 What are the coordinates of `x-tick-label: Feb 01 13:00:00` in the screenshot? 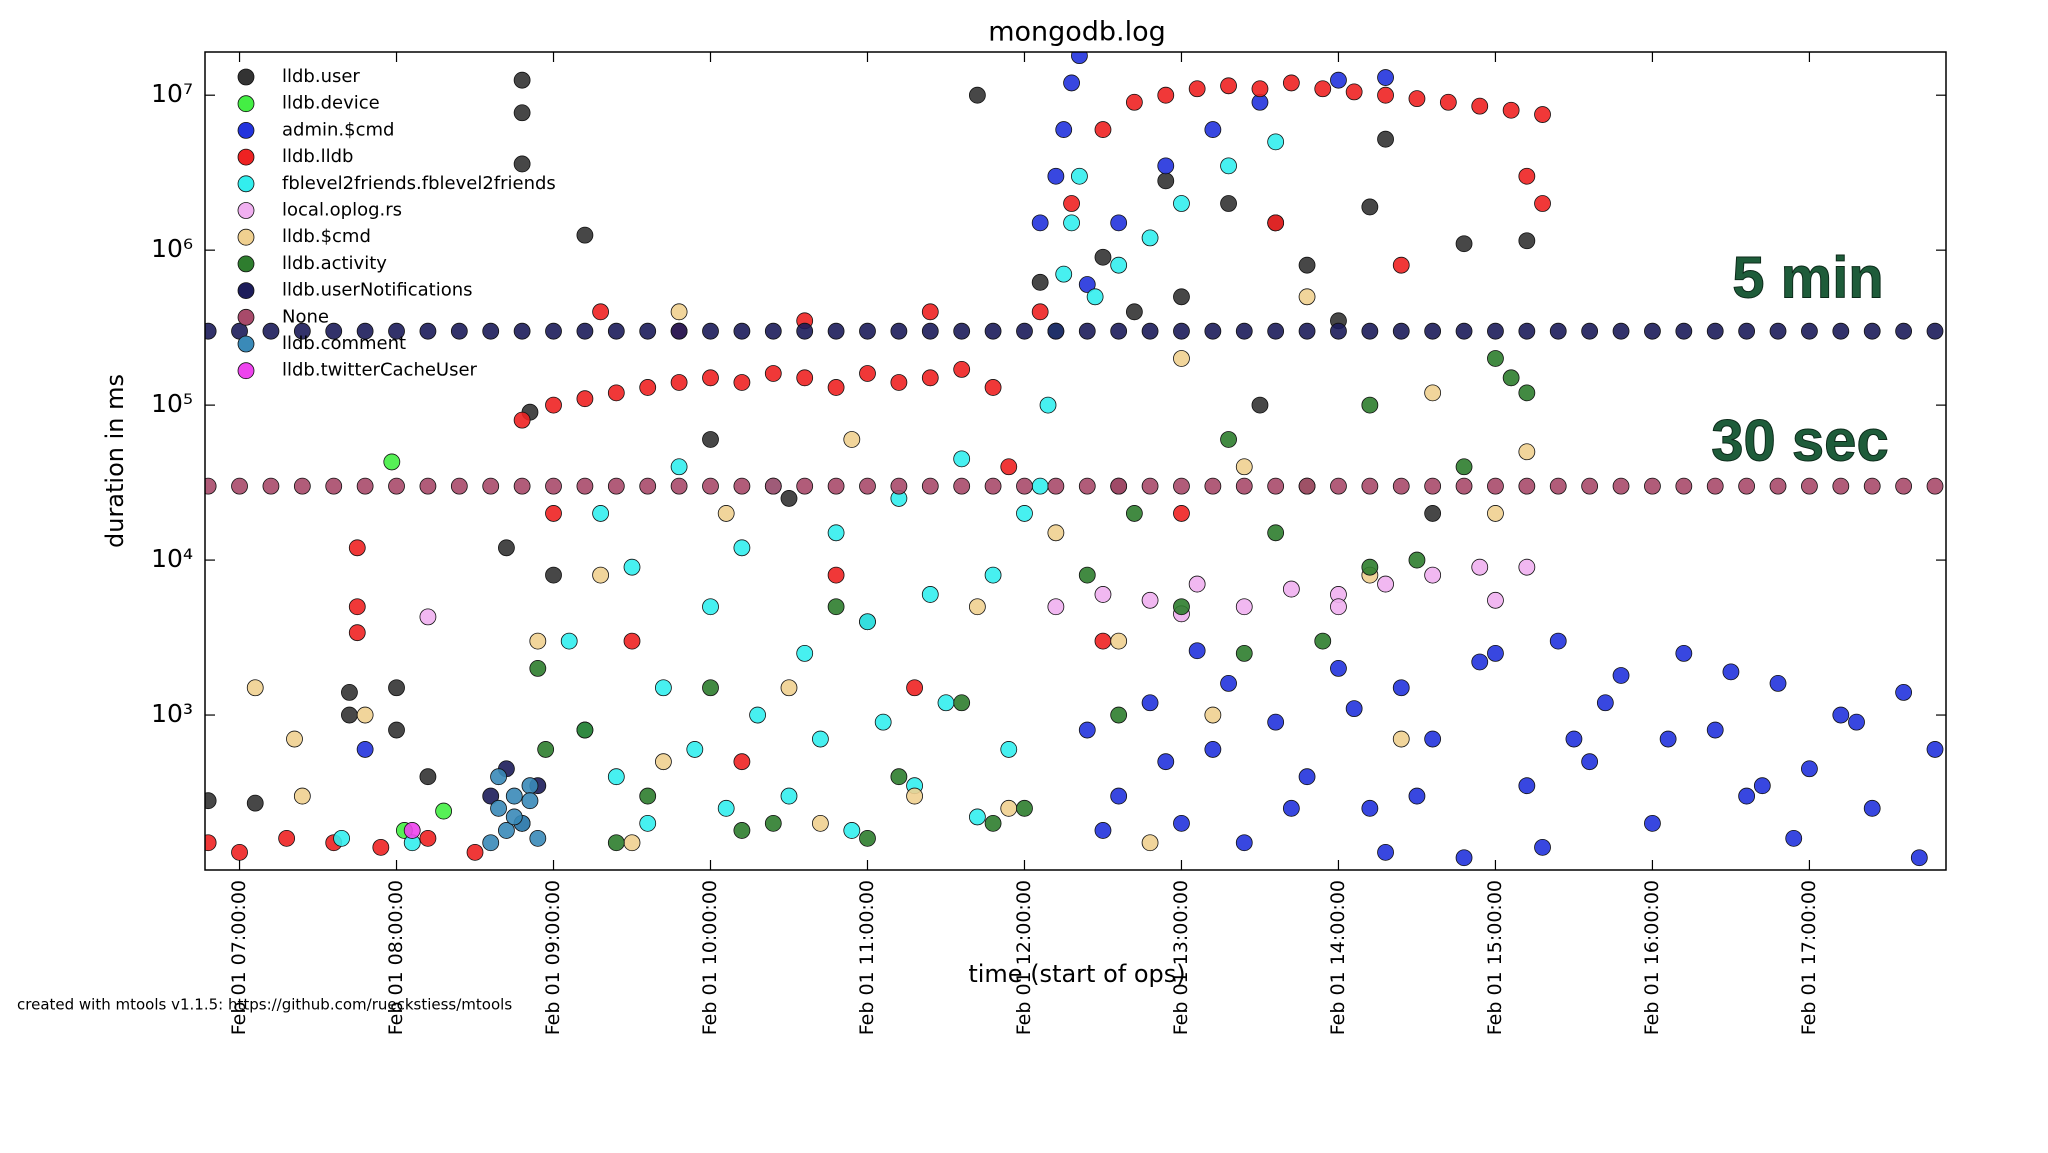 It's located at (1181, 957).